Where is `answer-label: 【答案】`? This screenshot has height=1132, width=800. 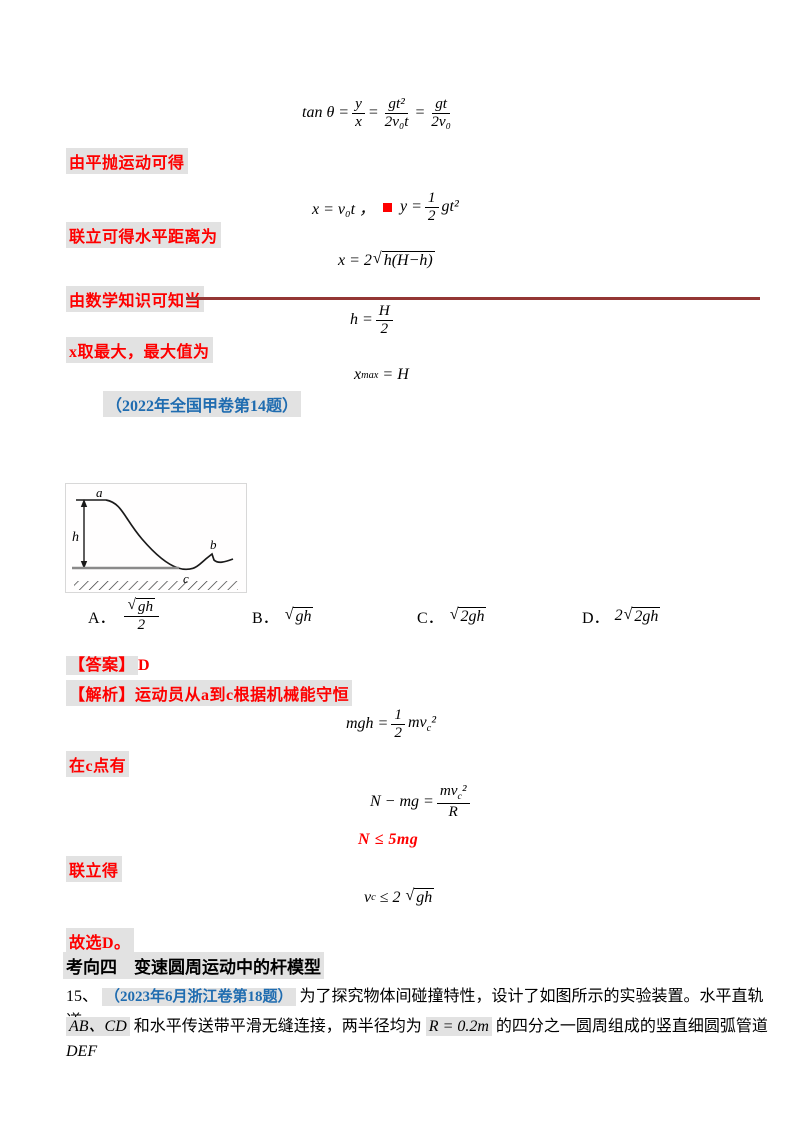
answer-label: 【答案】 is located at coordinates (102, 665).